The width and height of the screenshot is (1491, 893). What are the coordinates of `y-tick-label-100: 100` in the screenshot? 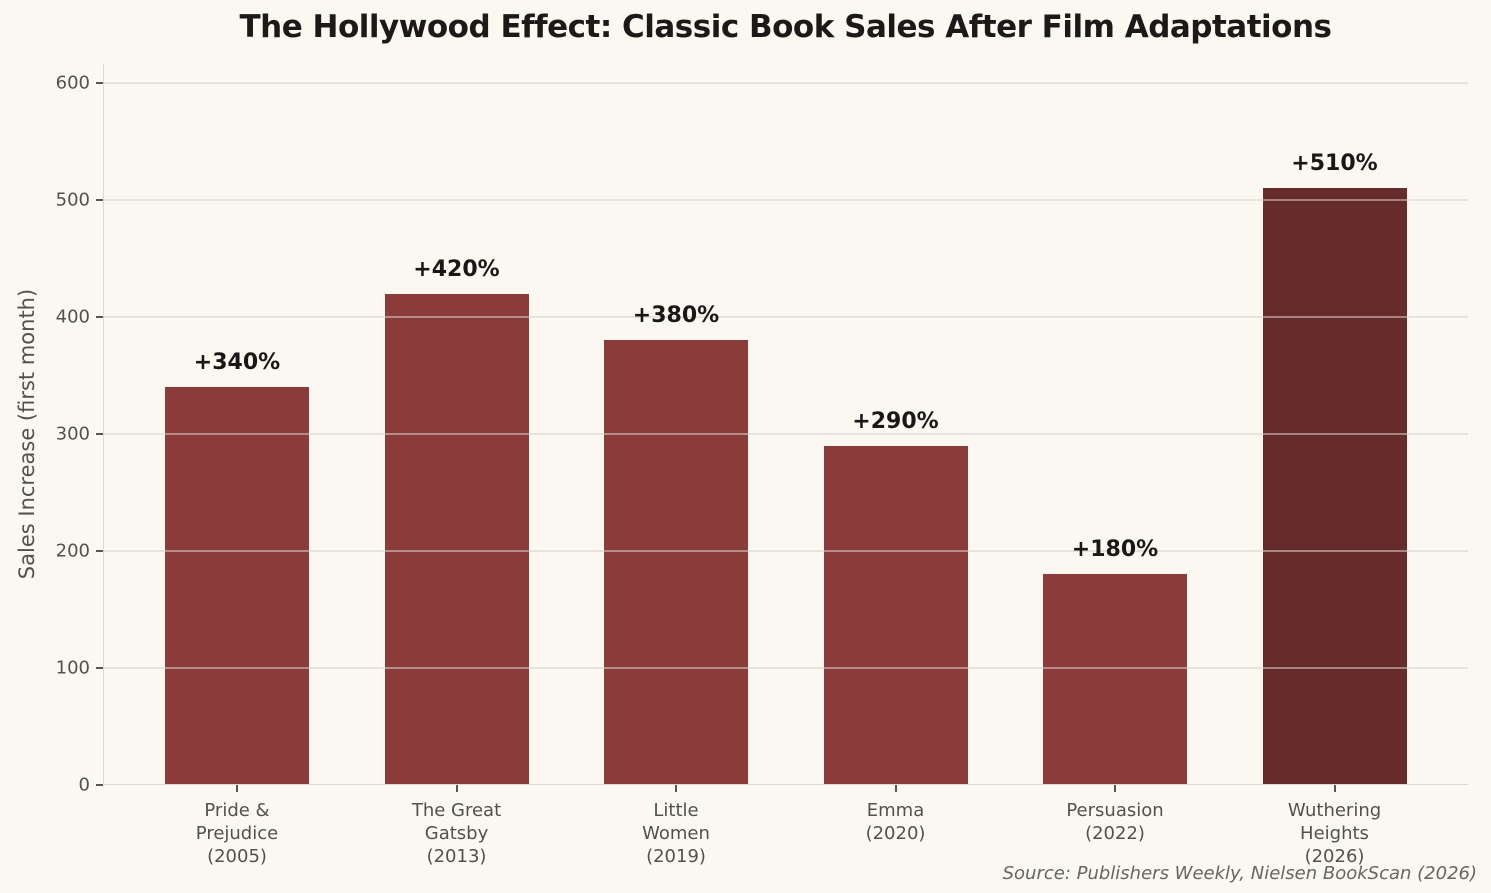 It's located at (72, 668).